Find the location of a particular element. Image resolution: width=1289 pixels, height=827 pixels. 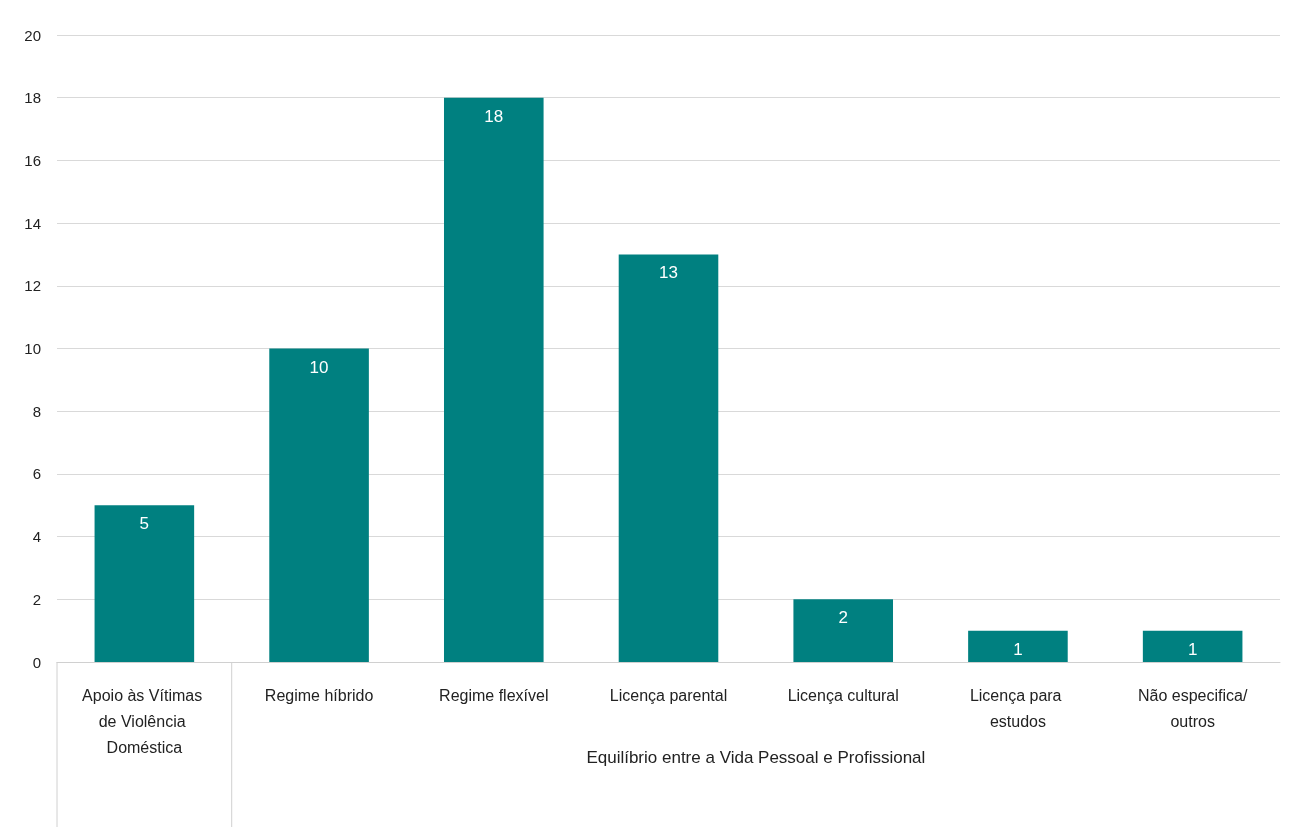

x-tick-label: Apoio às Vítimas de Violência Doméstica is located at coordinates (144, 721).